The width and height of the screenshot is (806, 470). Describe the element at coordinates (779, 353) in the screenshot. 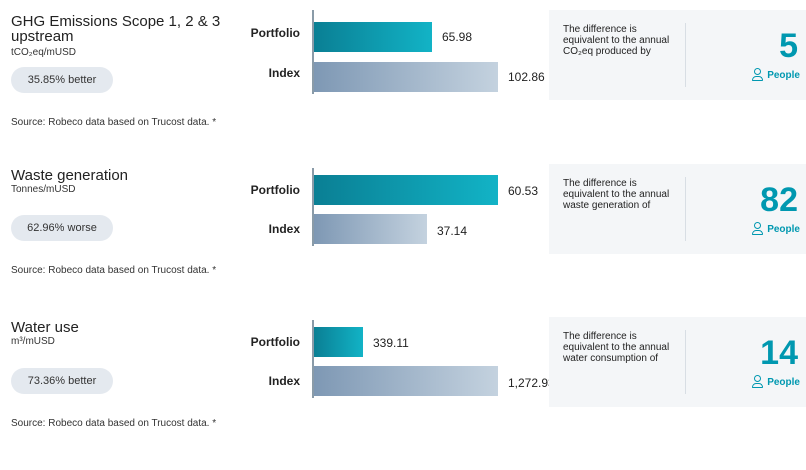

I see `equivalence-number: 14` at that location.